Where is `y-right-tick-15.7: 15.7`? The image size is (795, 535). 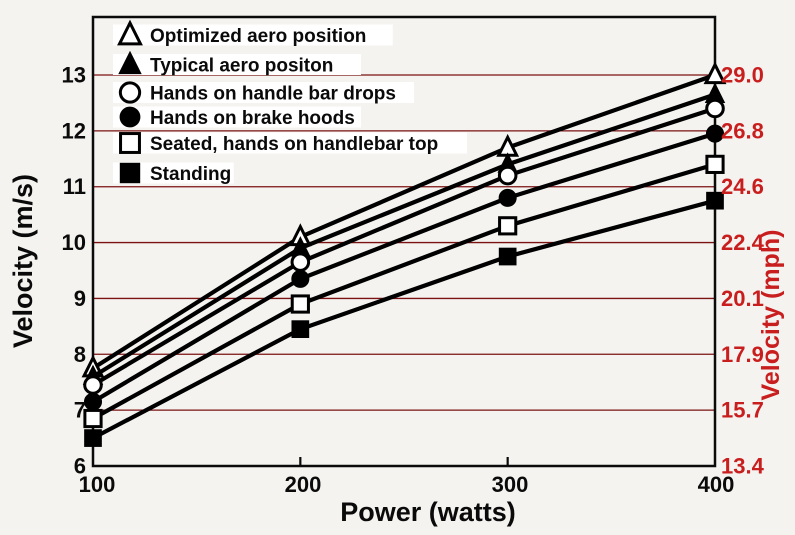 y-right-tick-15.7: 15.7 is located at coordinates (742, 410).